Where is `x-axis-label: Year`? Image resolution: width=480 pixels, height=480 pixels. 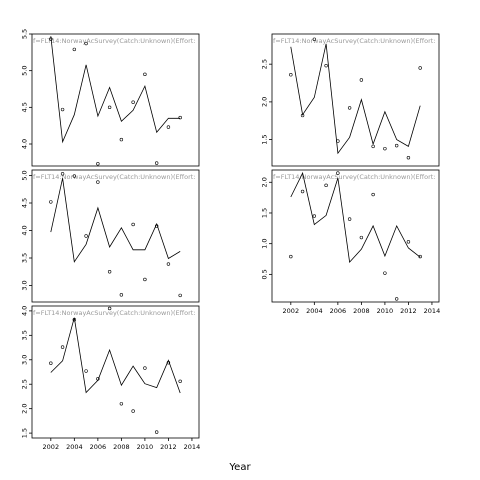 x-axis-label: Year is located at coordinates (239, 467).